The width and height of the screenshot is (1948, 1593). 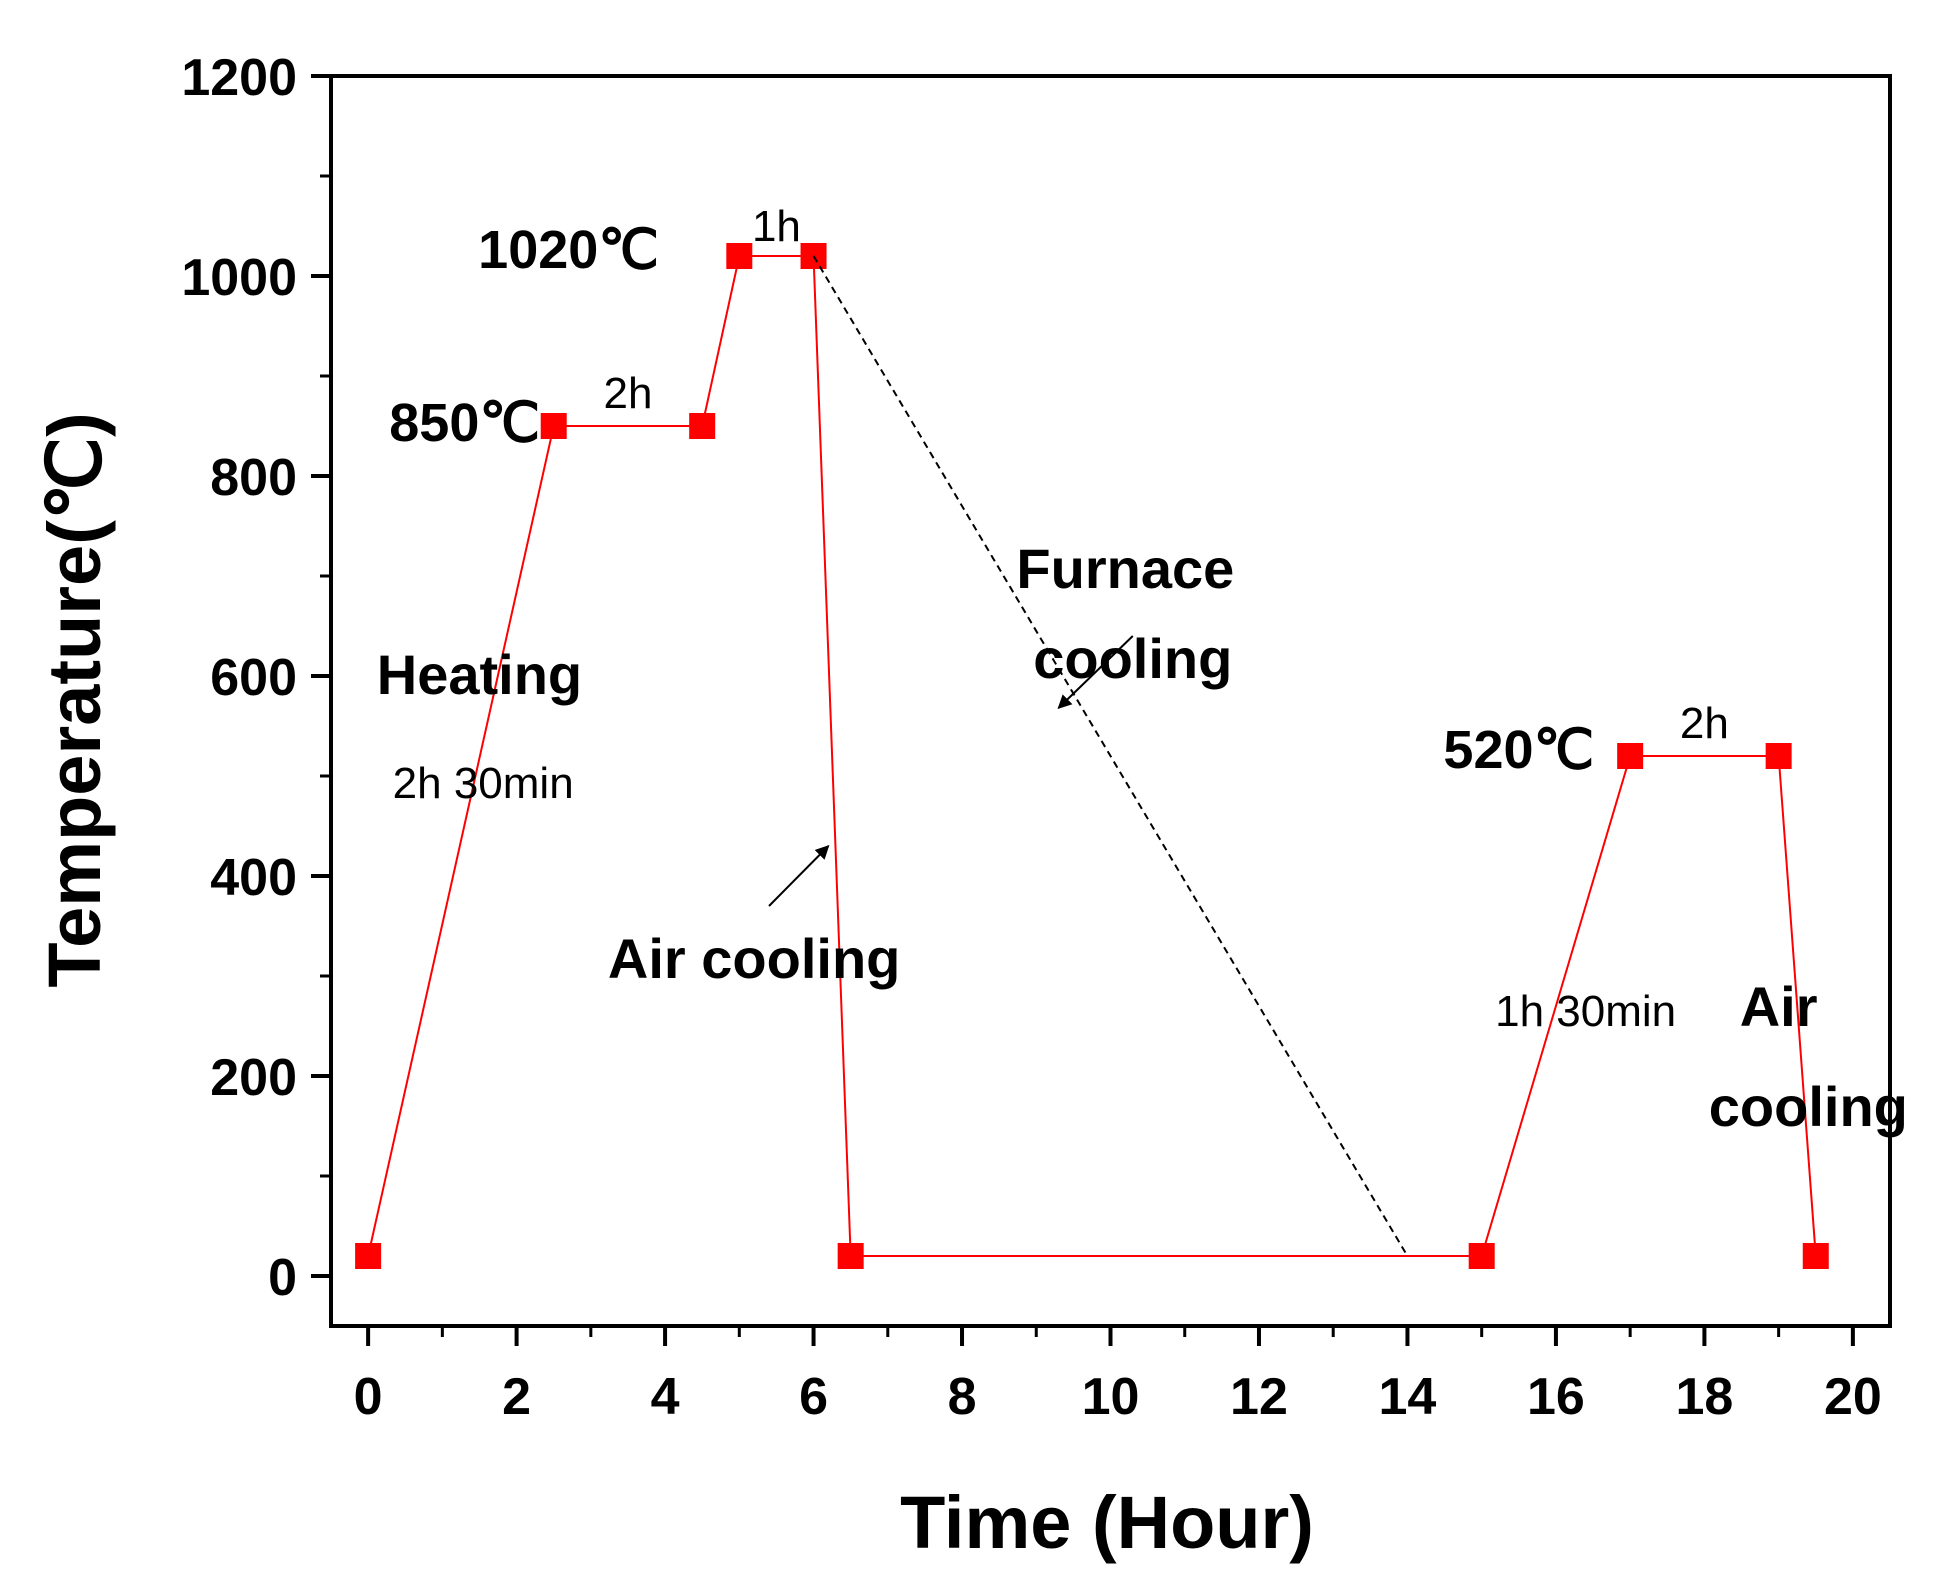 What do you see at coordinates (1518, 750) in the screenshot?
I see `annotation-520: 520℃` at bounding box center [1518, 750].